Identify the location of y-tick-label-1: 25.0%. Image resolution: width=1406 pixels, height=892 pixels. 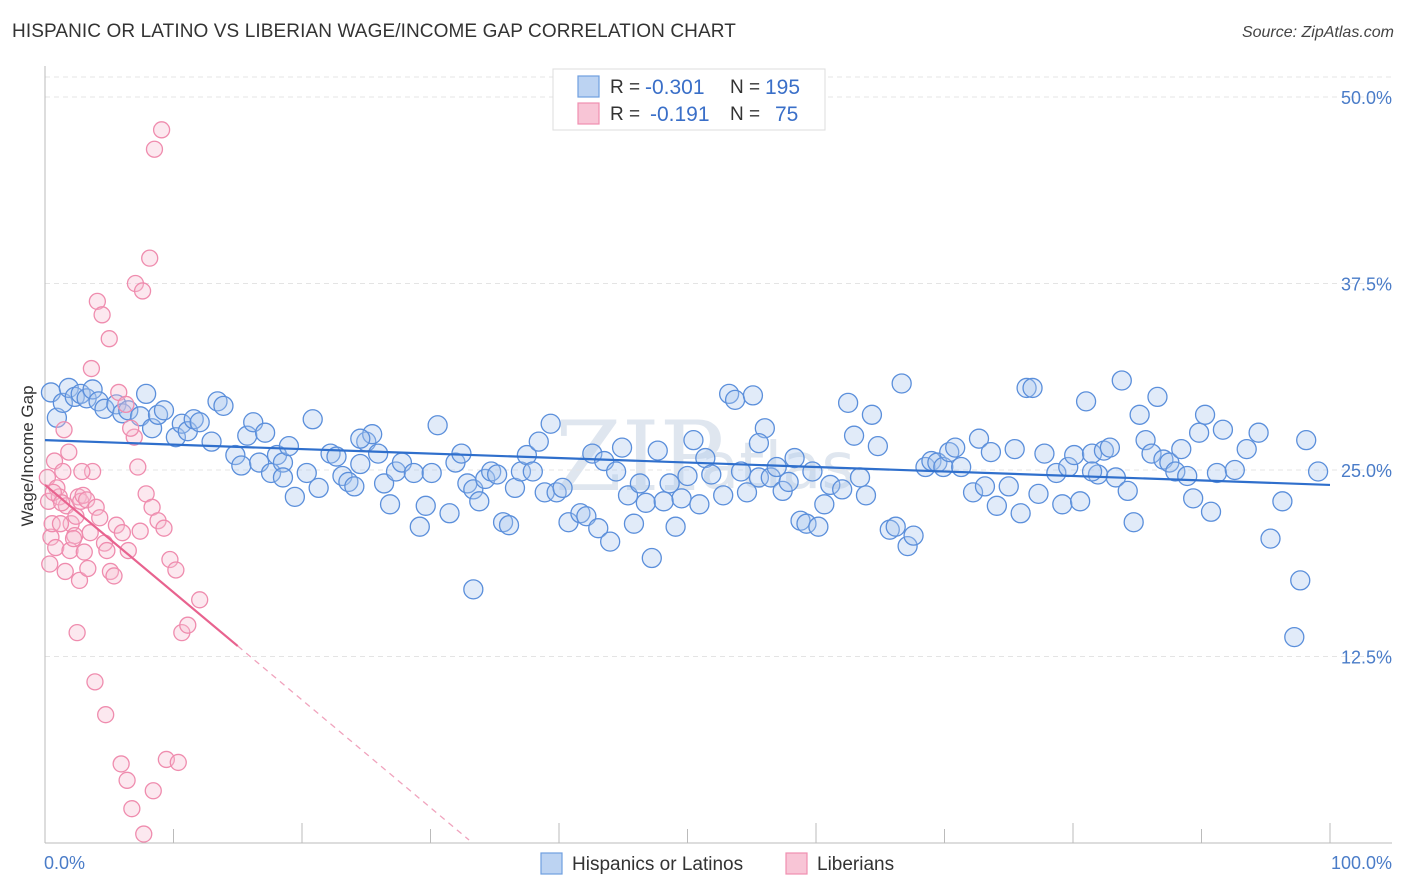
(1366, 471).